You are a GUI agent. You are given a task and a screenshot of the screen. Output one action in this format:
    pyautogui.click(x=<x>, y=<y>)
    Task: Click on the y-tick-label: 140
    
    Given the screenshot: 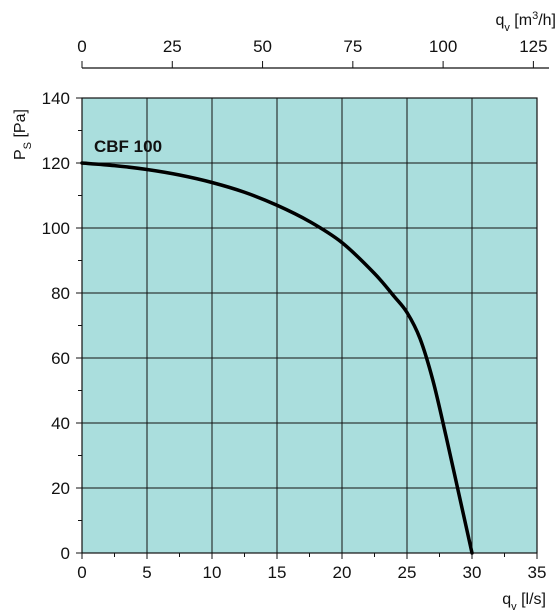 What is the action you would take?
    pyautogui.click(x=56, y=98)
    